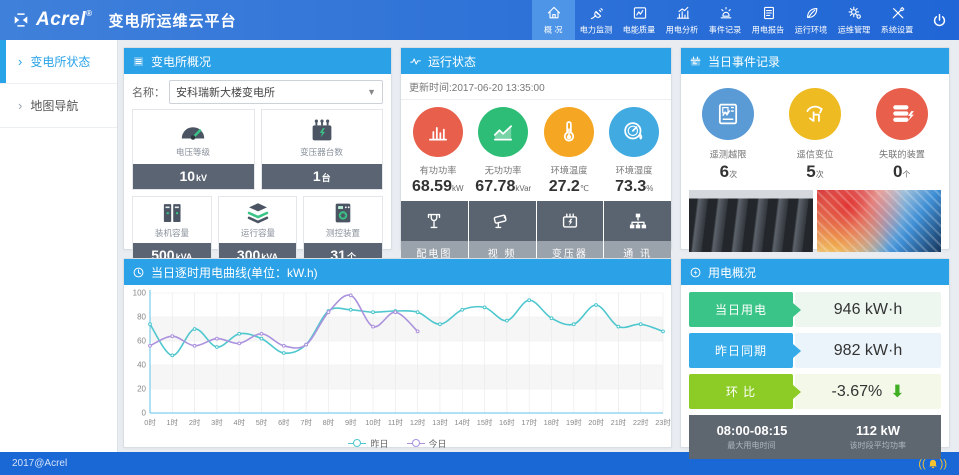  What do you see at coordinates (683, 13) in the screenshot?
I see `bar-chart-icon` at bounding box center [683, 13].